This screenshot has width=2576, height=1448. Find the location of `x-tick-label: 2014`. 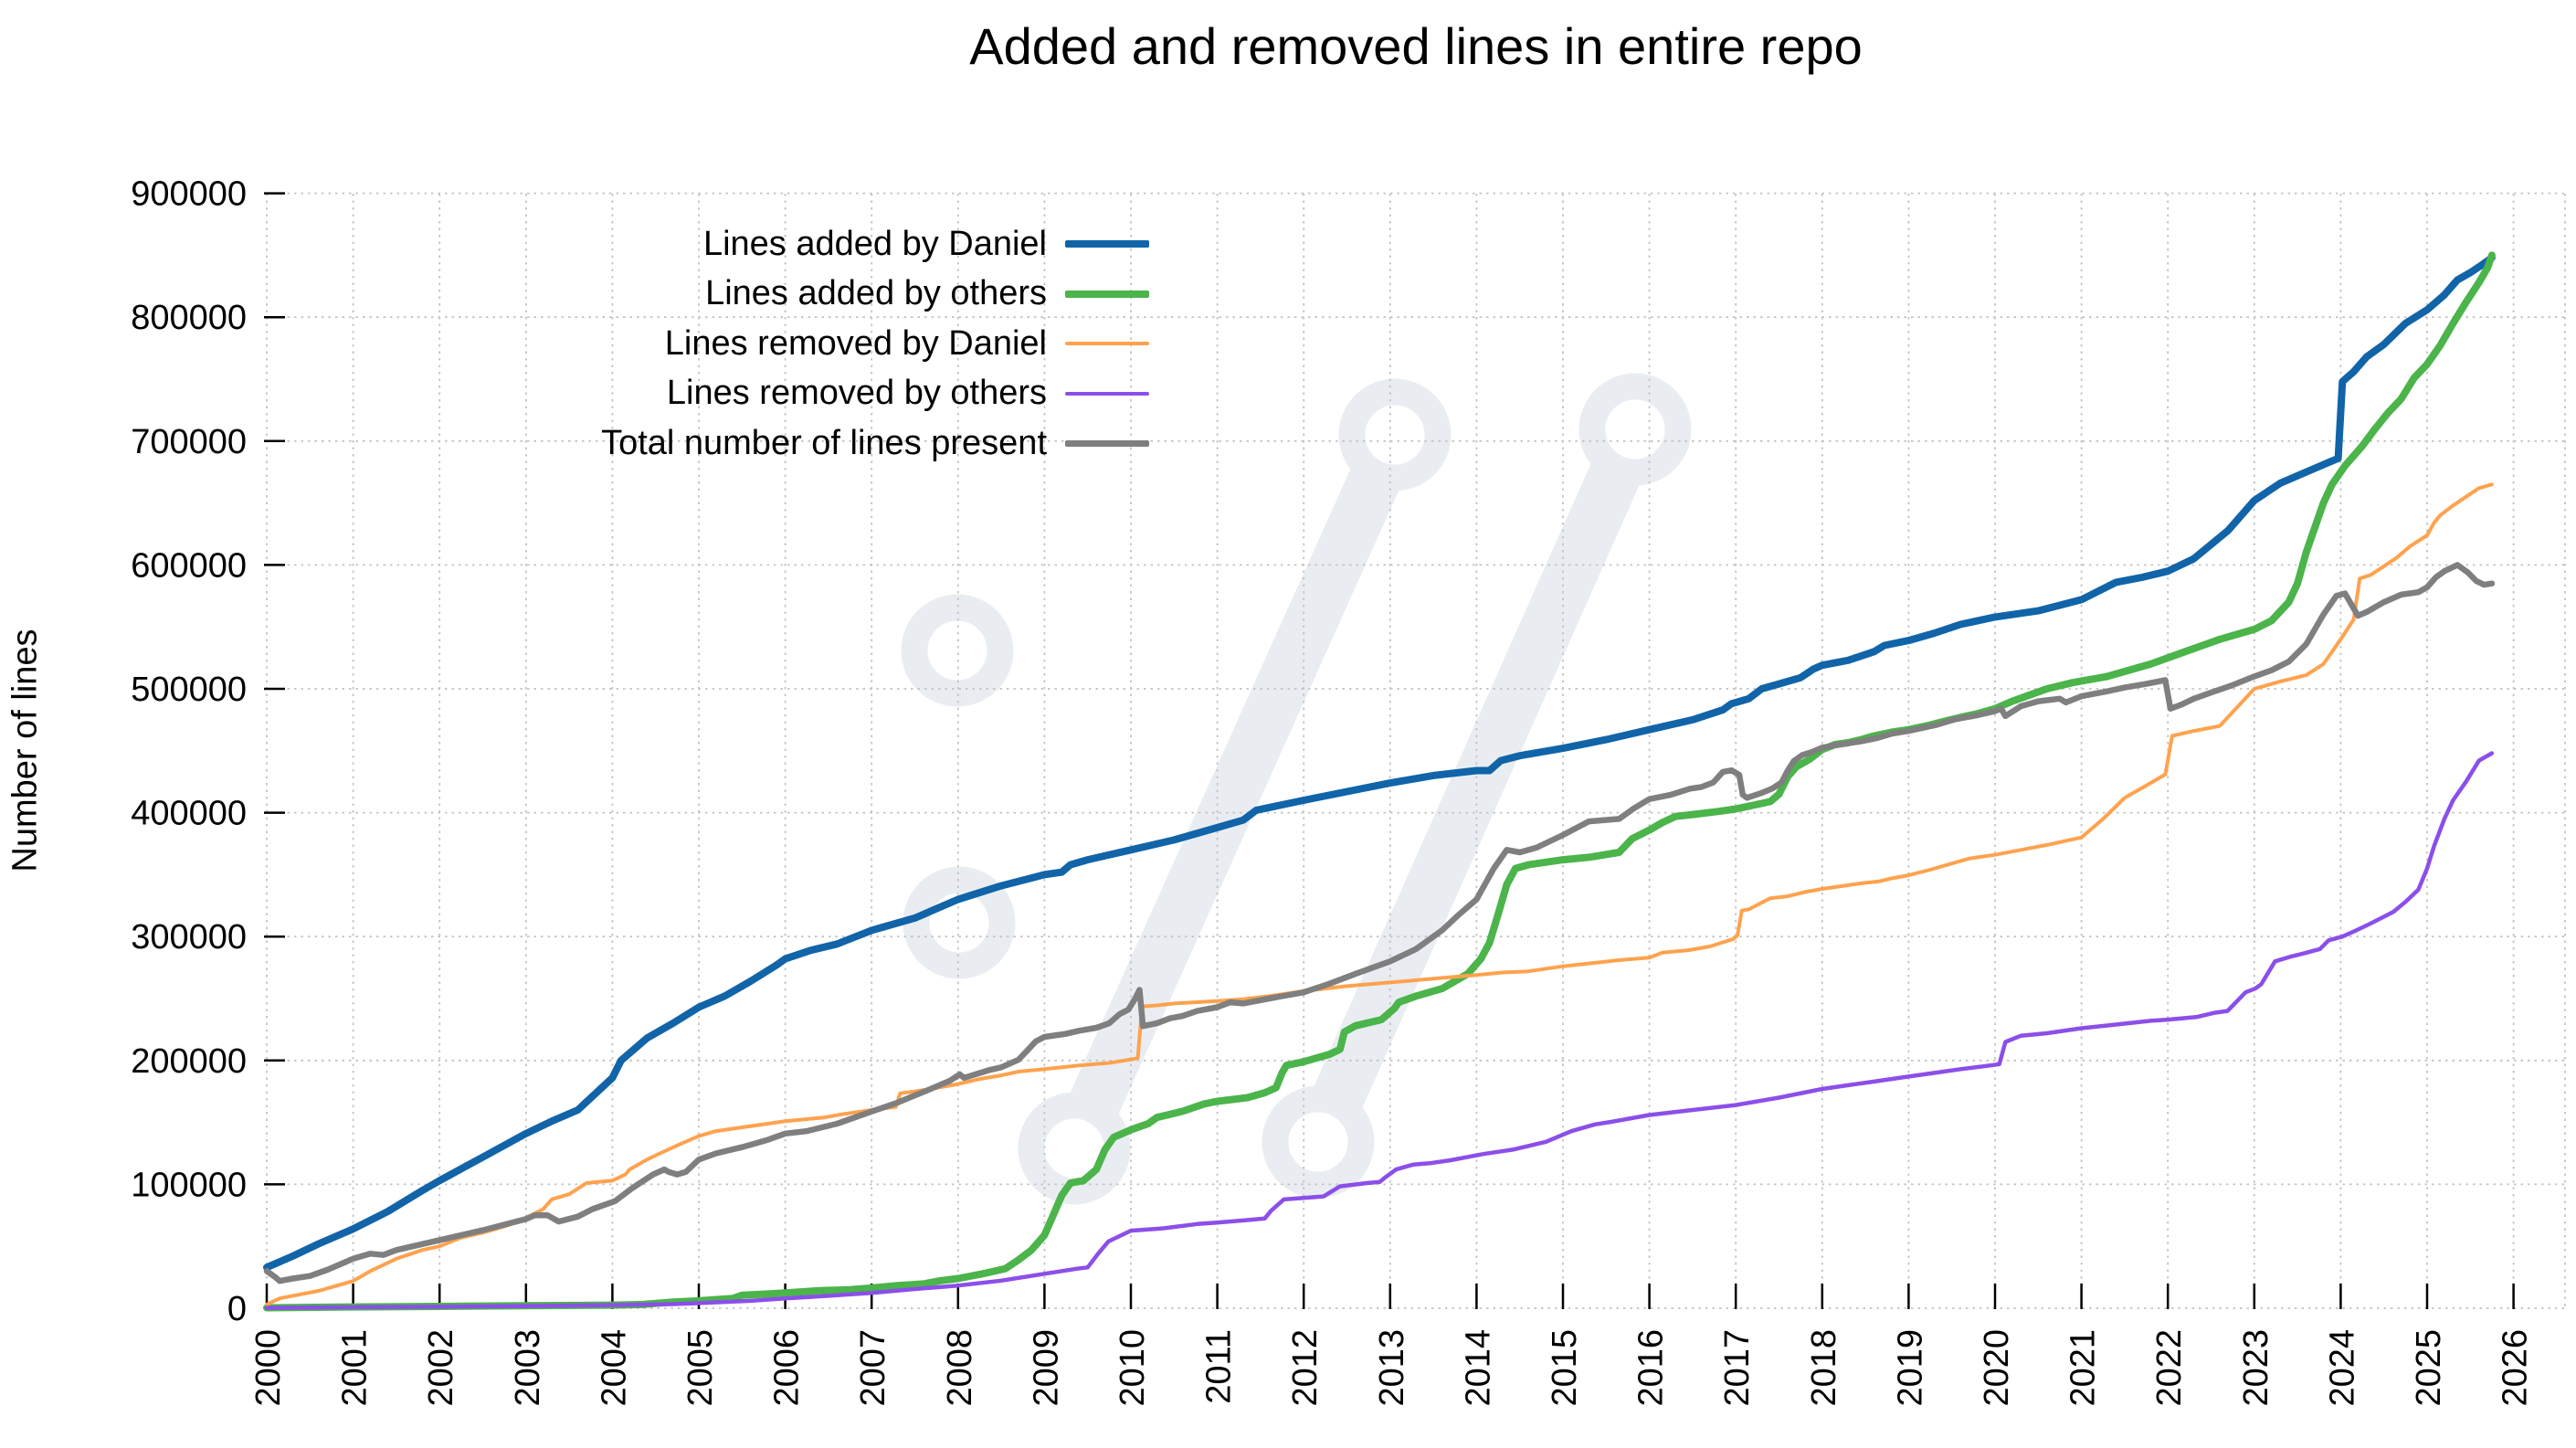

x-tick-label: 2014 is located at coordinates (1478, 1368).